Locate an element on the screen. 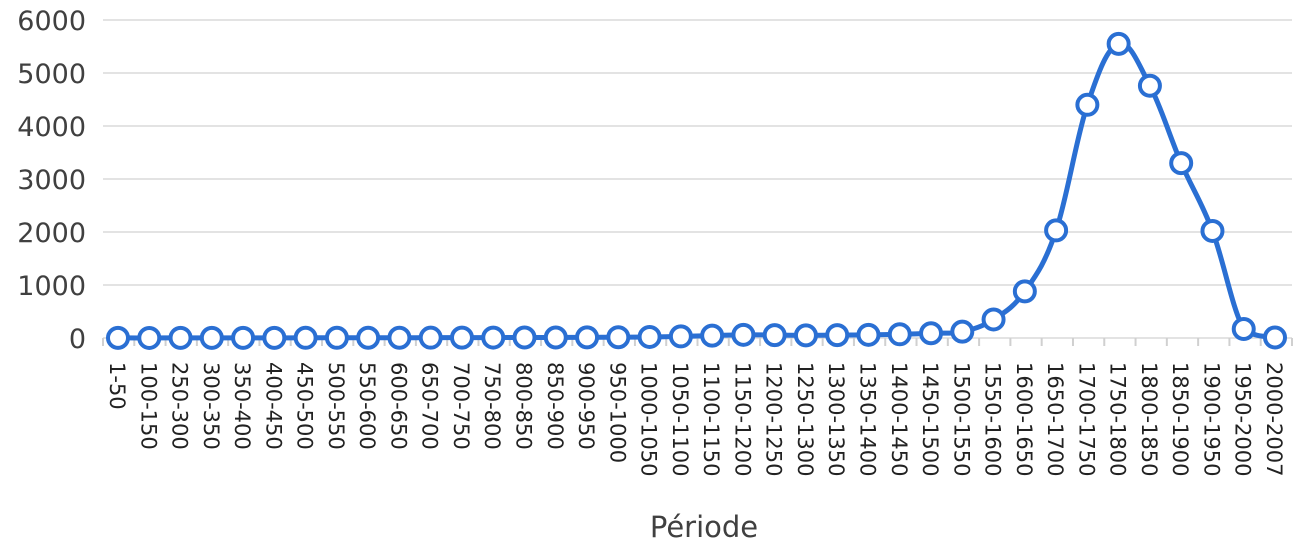  x-tick-label: 100-150 is located at coordinates (148, 406).